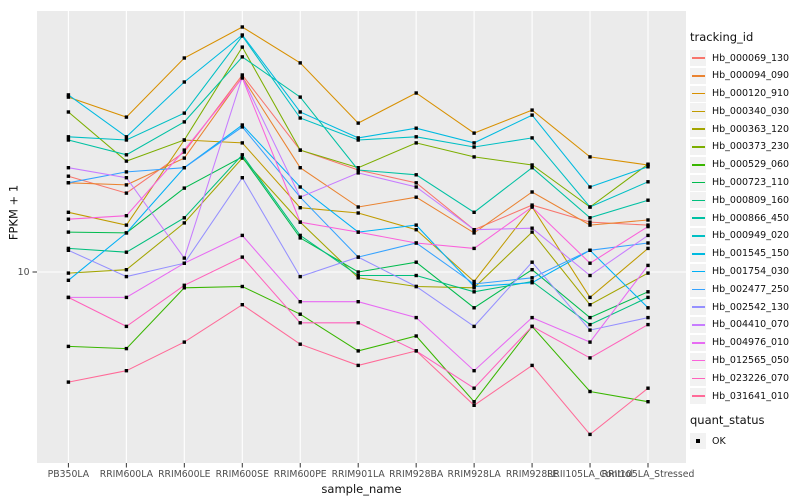  What do you see at coordinates (727, 420) in the screenshot?
I see `shape-legend-title: quant_status` at bounding box center [727, 420].